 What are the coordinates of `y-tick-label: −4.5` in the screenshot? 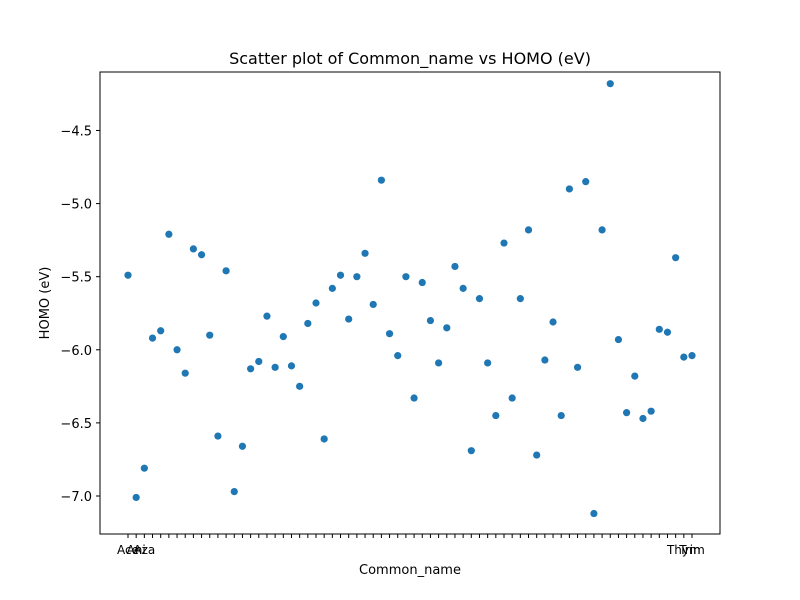 It's located at (76, 131).